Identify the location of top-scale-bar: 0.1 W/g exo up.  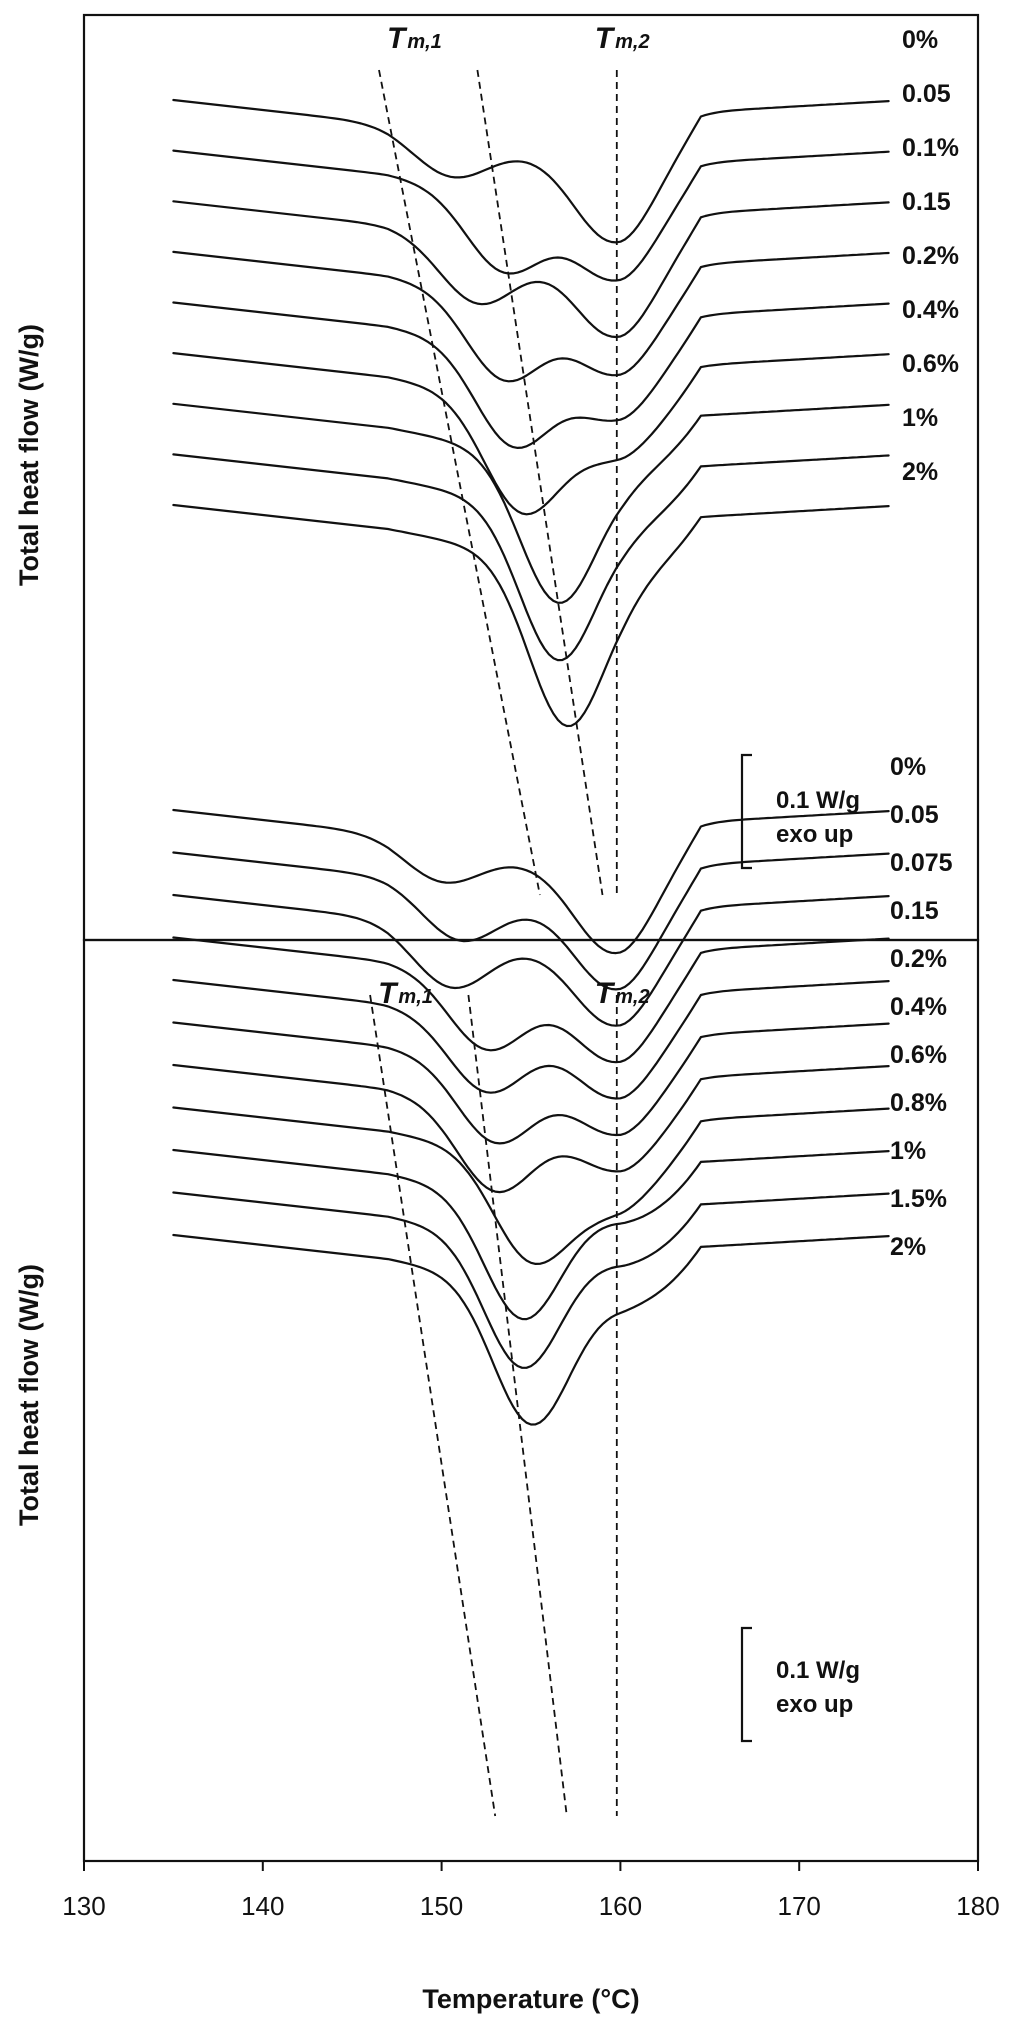
(800, 811).